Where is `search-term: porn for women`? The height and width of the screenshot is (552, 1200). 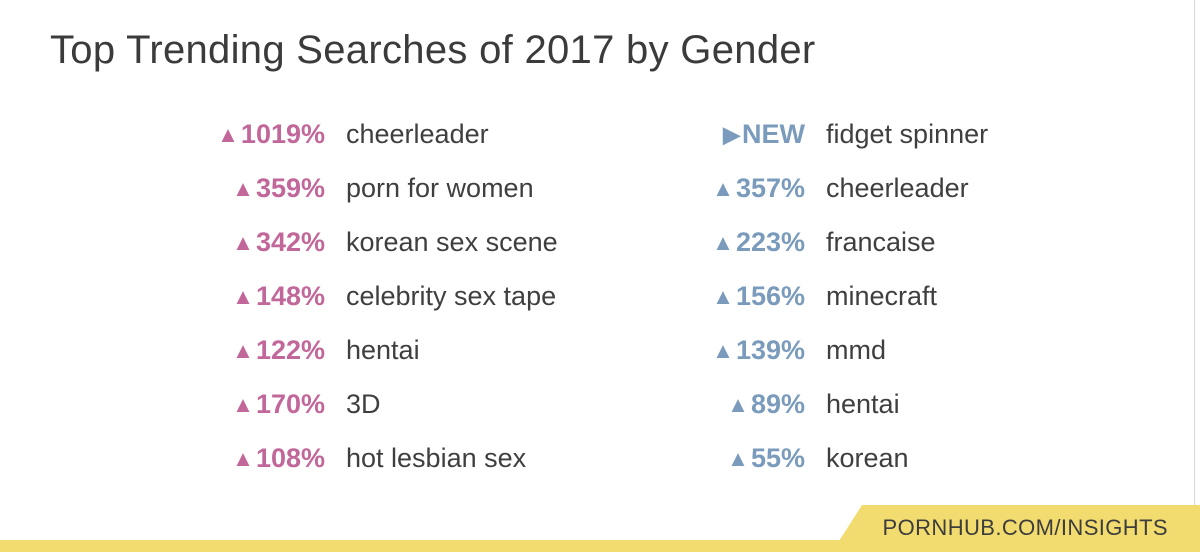 search-term: porn for women is located at coordinates (440, 188).